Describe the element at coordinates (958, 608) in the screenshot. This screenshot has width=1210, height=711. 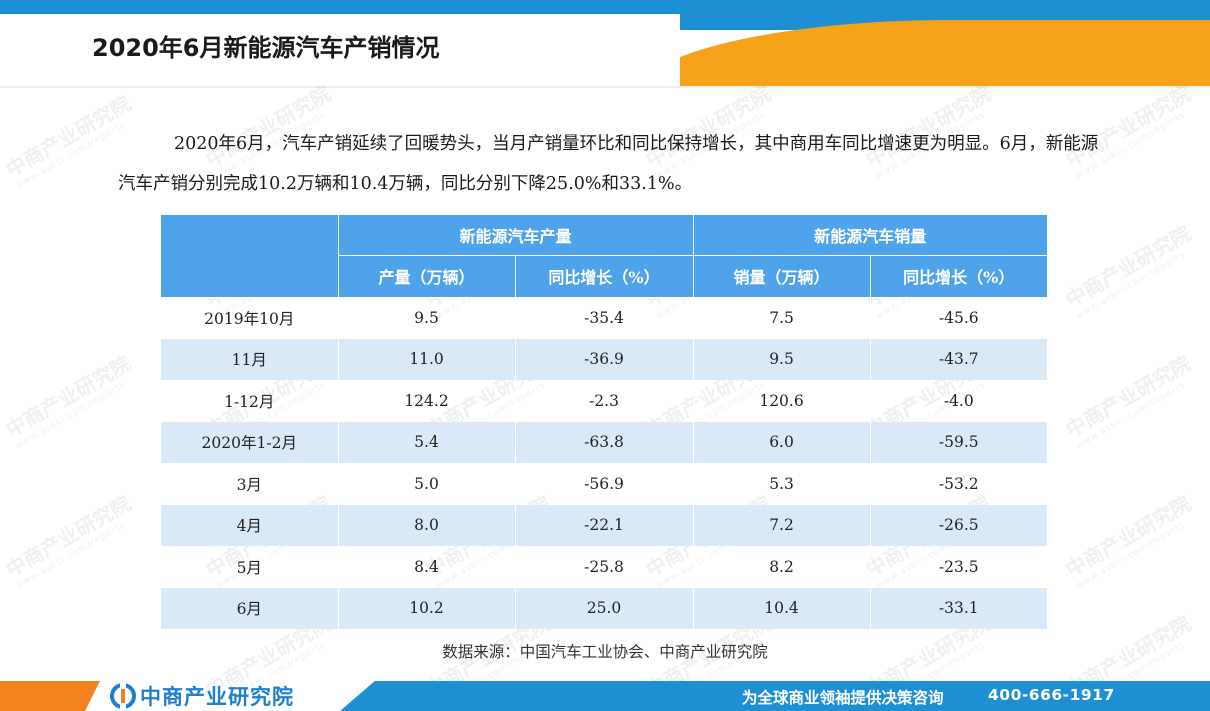
I see `cell-sales-yoy: -33.1` at that location.